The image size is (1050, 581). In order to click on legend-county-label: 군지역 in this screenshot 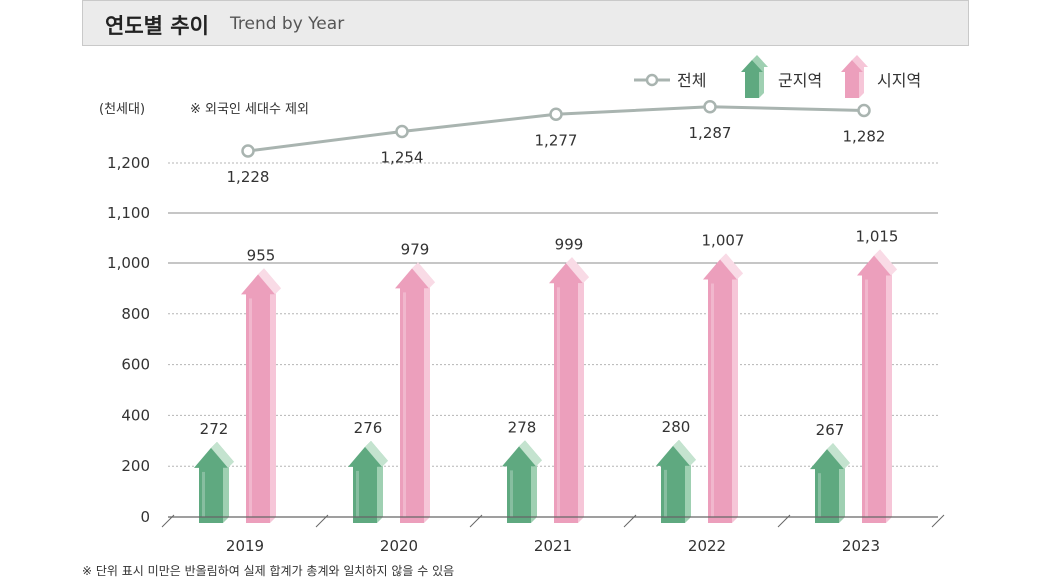, I will do `click(800, 80)`.